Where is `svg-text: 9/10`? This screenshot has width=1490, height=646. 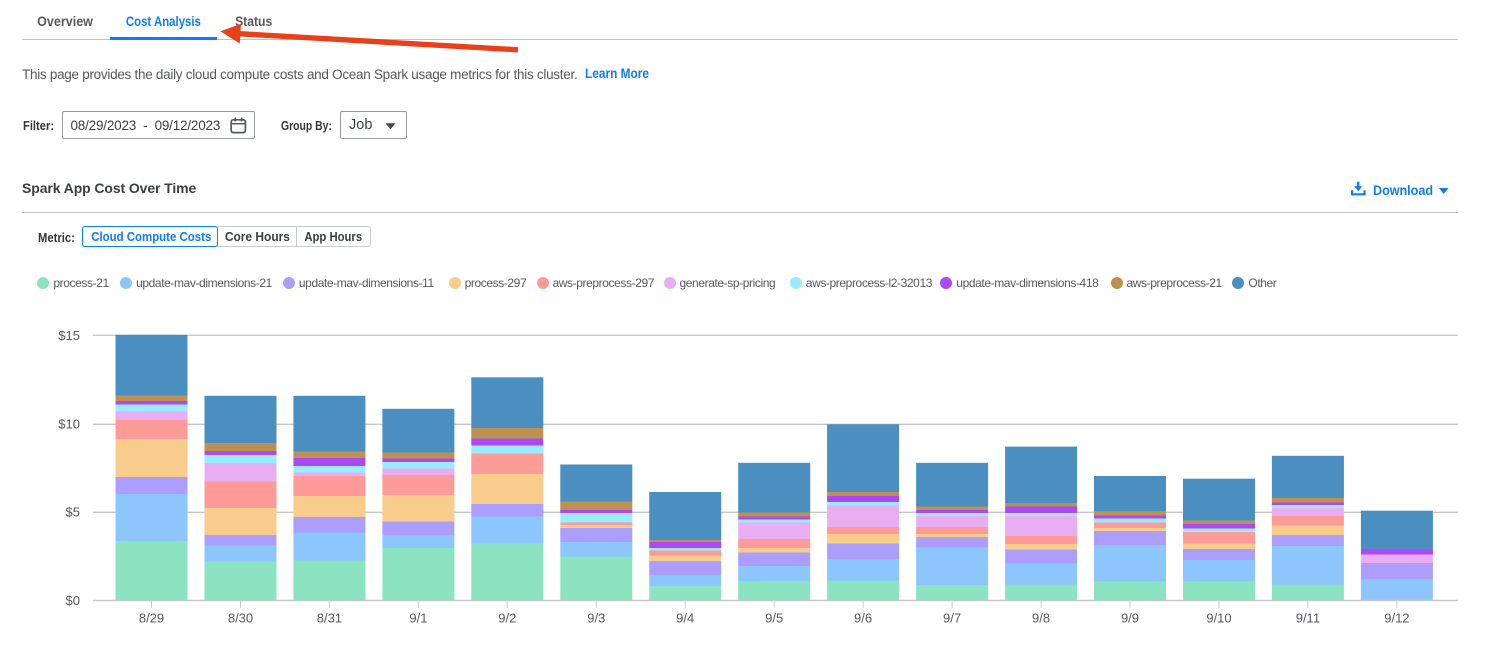
svg-text: 9/10 is located at coordinates (1218, 618).